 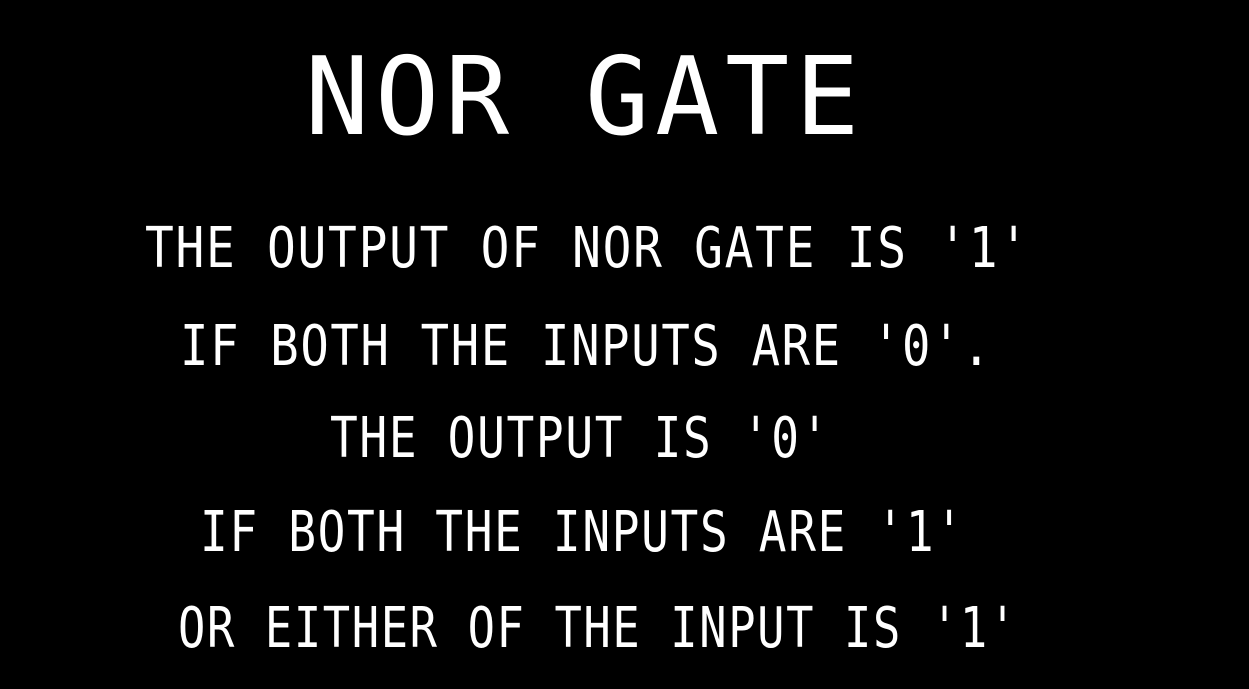 What do you see at coordinates (585, 97) in the screenshot?
I see `slide-title: NOR GATE` at bounding box center [585, 97].